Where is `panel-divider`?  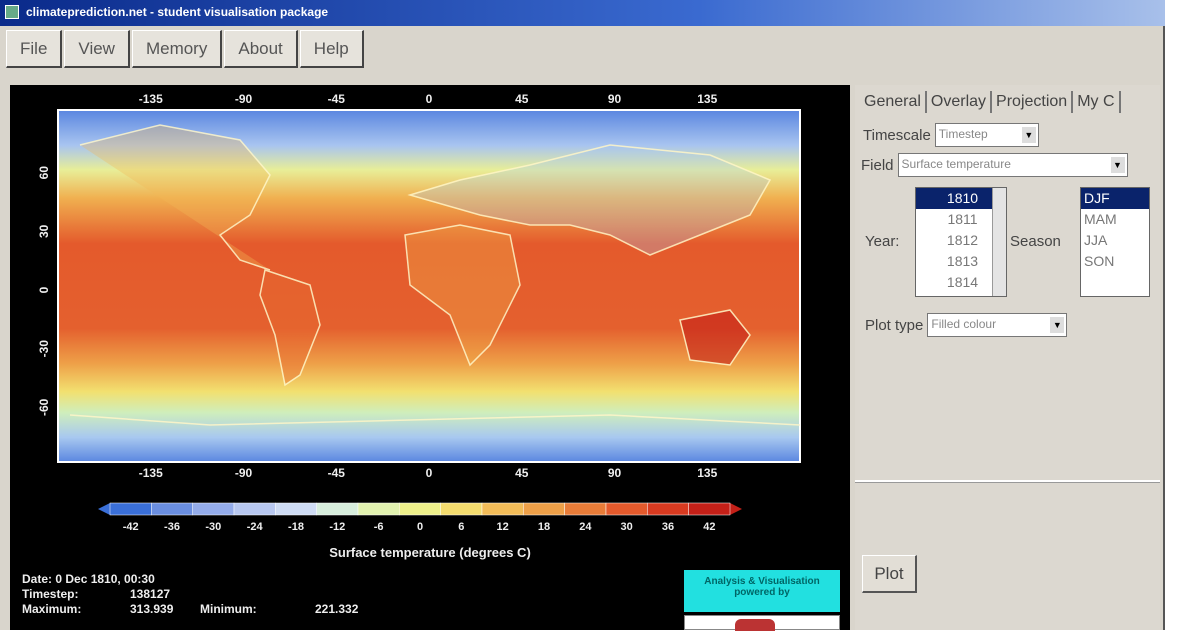
panel-divider is located at coordinates (1007, 481).